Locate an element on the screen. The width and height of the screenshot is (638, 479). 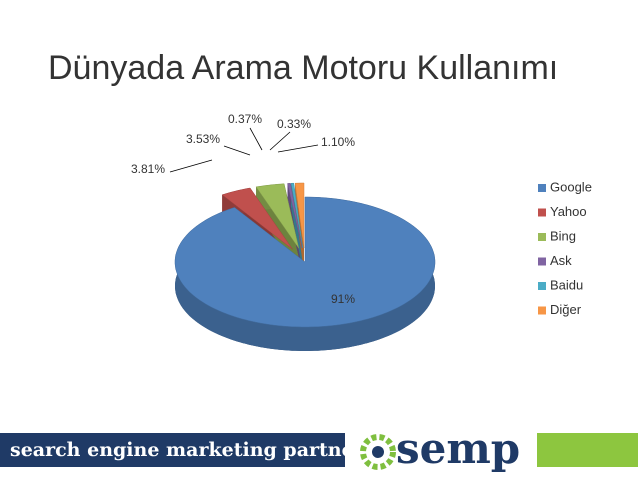
legend-label: Yahoo is located at coordinates (568, 211).